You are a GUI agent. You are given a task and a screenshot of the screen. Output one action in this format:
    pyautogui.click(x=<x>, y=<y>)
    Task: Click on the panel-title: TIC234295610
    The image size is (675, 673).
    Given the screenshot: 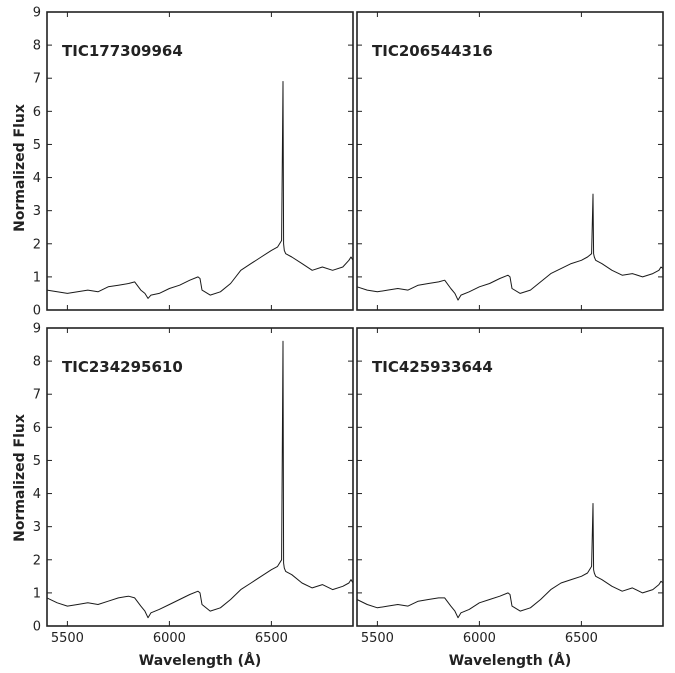 What is the action you would take?
    pyautogui.click(x=122, y=367)
    